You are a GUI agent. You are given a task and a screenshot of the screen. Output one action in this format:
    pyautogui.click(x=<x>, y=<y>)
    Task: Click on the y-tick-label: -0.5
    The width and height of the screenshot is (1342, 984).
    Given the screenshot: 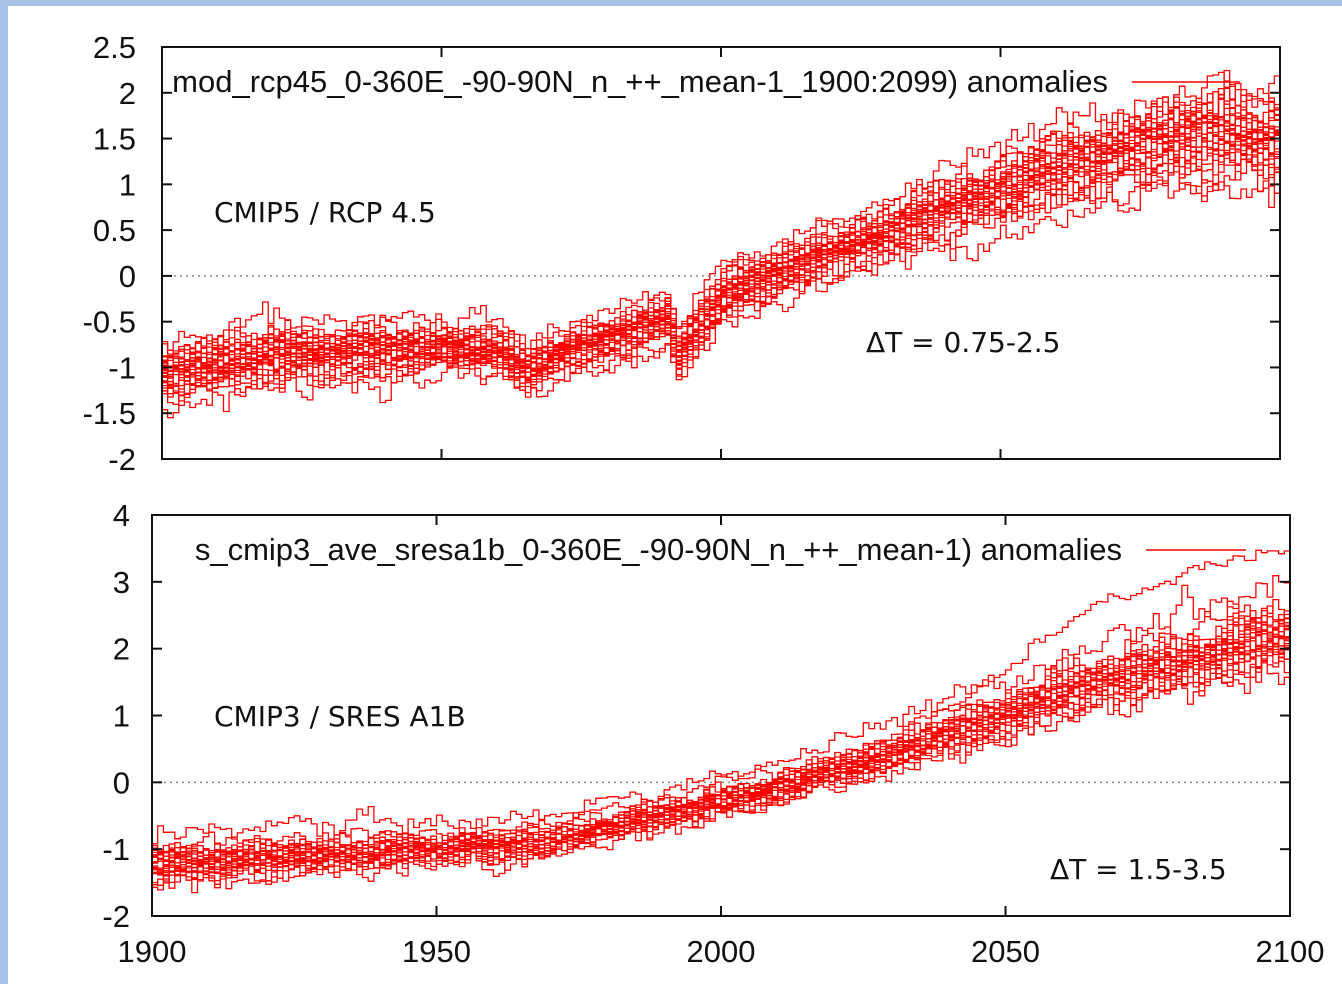 What is the action you would take?
    pyautogui.click(x=109, y=322)
    